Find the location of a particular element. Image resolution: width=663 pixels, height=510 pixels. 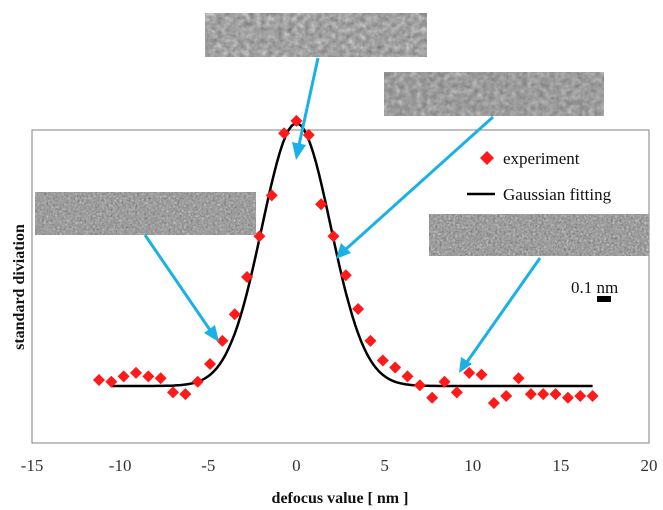

x-axis-label: defocus value [ nm ] is located at coordinates (340, 498).